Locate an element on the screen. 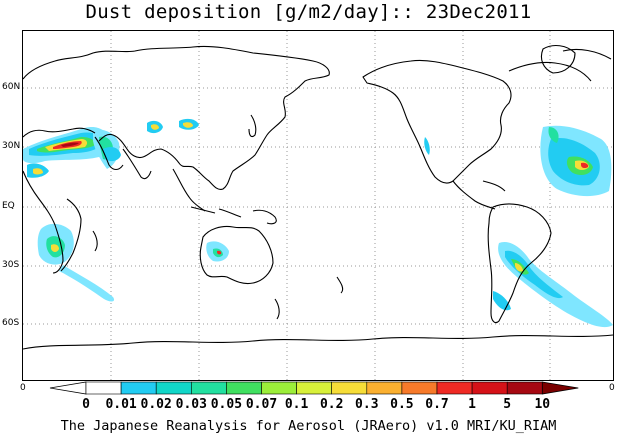 Image resolution: width=617 pixels, height=438 pixels. lat-label-eq: EQ is located at coordinates (8, 206).